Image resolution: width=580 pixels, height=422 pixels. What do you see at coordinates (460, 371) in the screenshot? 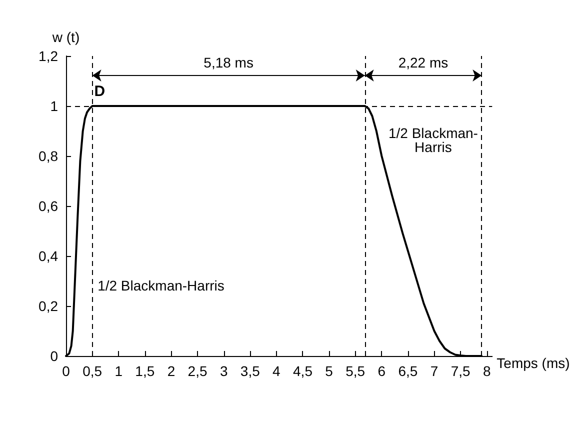
I see `x-tick-label: 7,5` at bounding box center [460, 371].